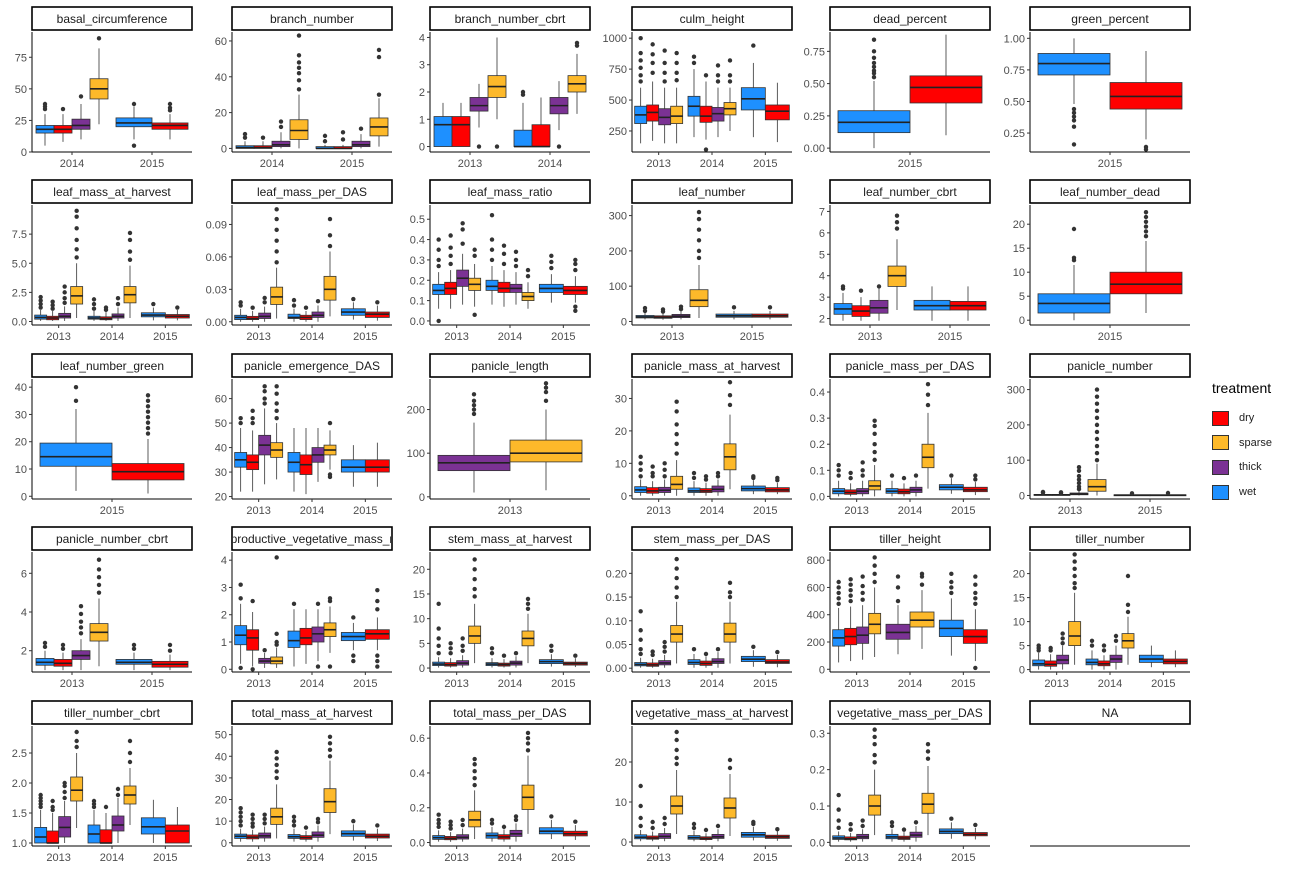 Image resolution: width=1300 pixels, height=875 pixels. I want to click on y-tick-label: 200, so click(416, 411).